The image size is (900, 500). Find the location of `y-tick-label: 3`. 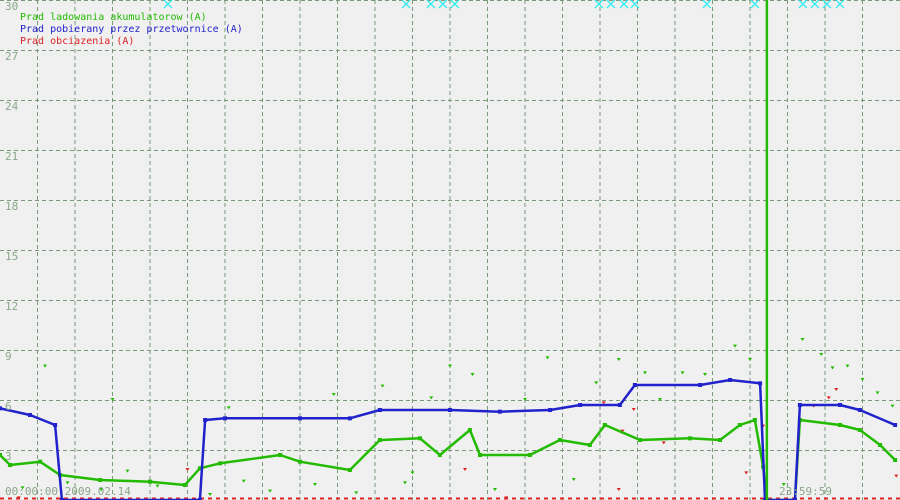

y-tick-label: 3 is located at coordinates (8, 456).